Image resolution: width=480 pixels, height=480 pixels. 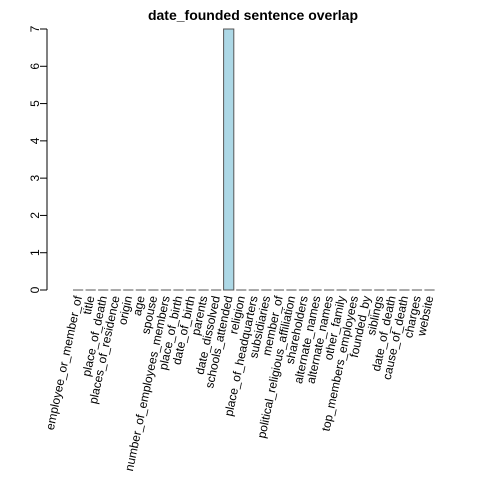 I want to click on y-tick-label: 1, so click(x=35, y=252).